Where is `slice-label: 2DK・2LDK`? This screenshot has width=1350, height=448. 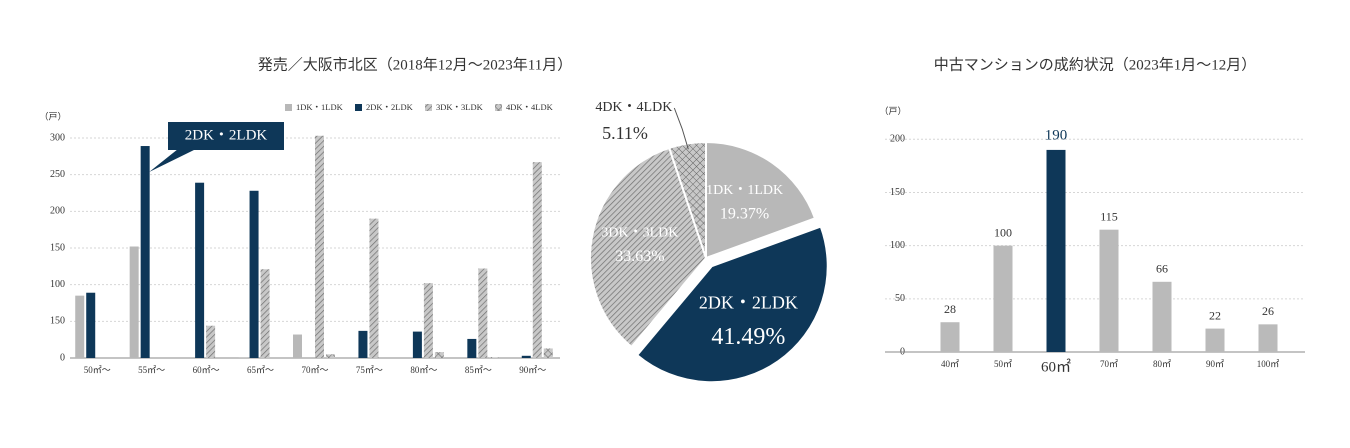
slice-label: 2DK・2LDK is located at coordinates (748, 303).